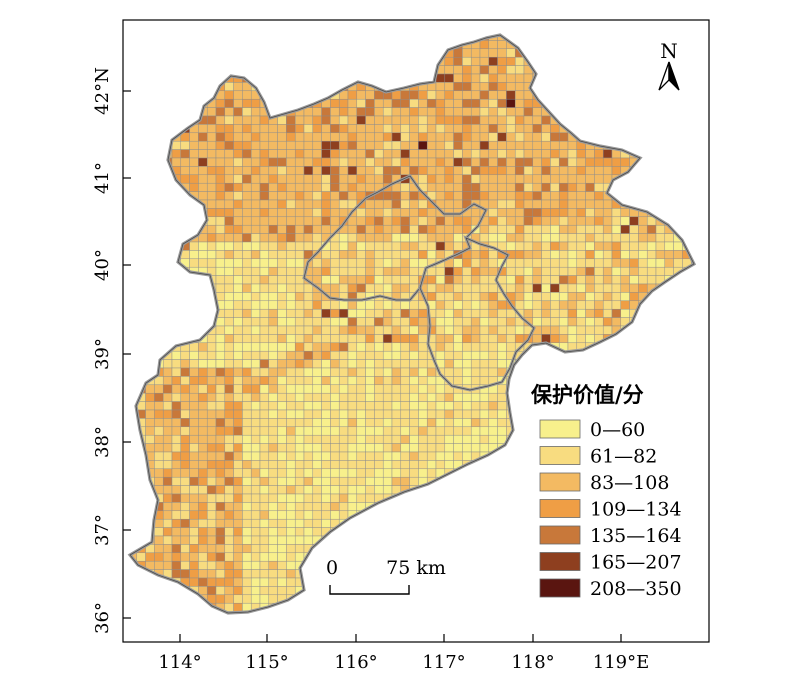 Image resolution: width=800 pixels, height=696 pixels. What do you see at coordinates (636, 536) in the screenshot?
I see `legend-label: 135—164` at bounding box center [636, 536].